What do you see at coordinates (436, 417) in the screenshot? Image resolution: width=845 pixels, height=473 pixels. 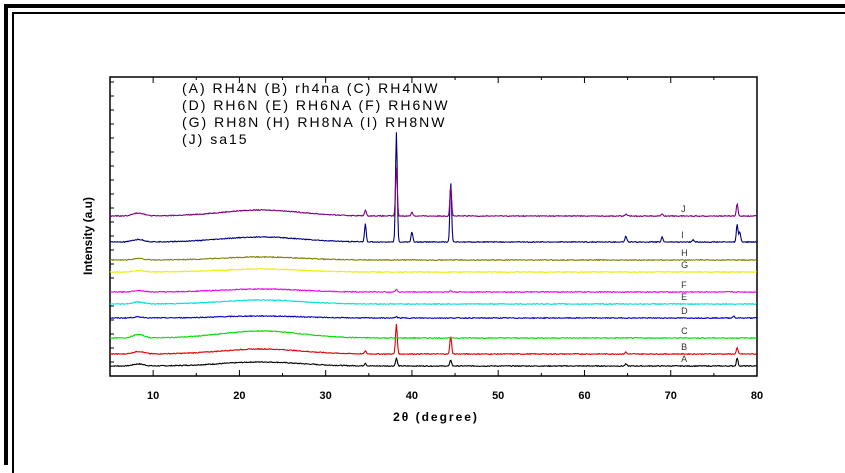 I see `x-axis-label: 2θ (degree)` at bounding box center [436, 417].